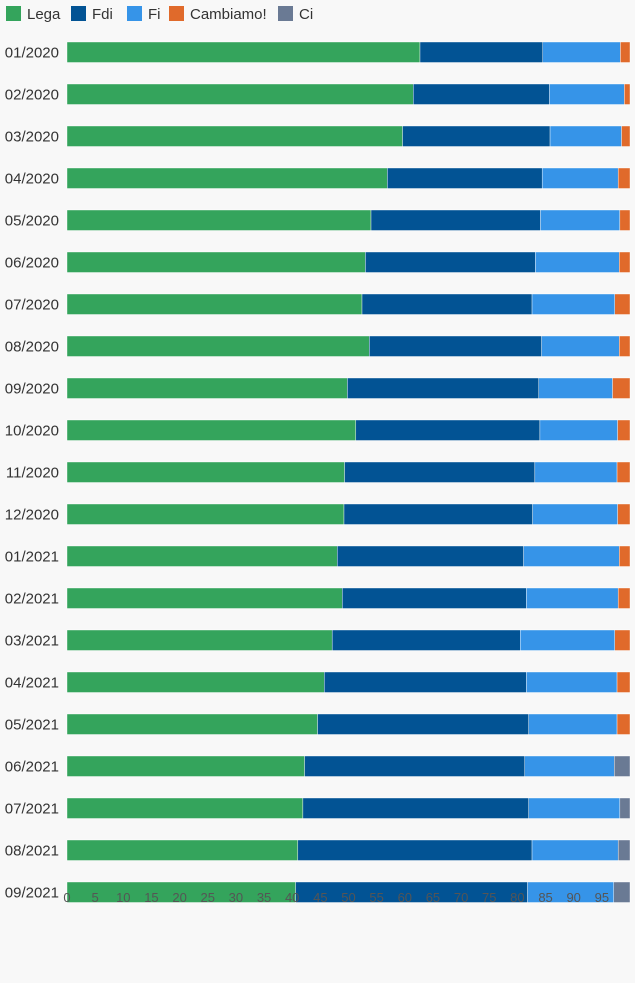 This screenshot has width=635, height=983. Describe the element at coordinates (228, 14) in the screenshot. I see `legend-label-cambiamo: Cambiamo!` at that location.